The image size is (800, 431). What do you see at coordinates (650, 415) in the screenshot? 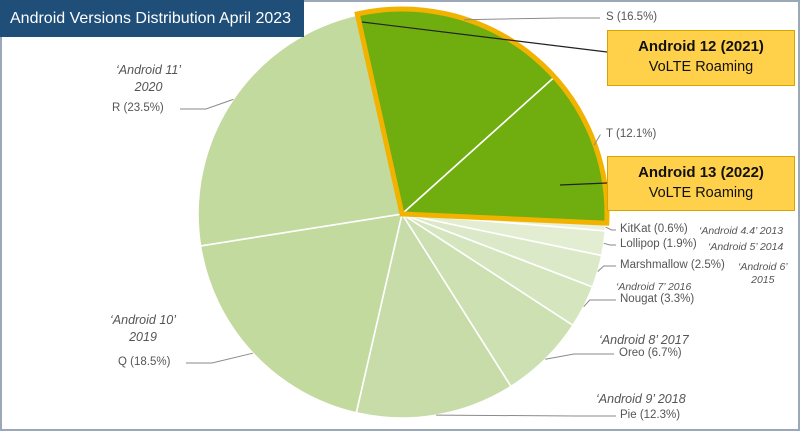
I see `slice-label-pie: Pie (12.3%)` at bounding box center [650, 415].